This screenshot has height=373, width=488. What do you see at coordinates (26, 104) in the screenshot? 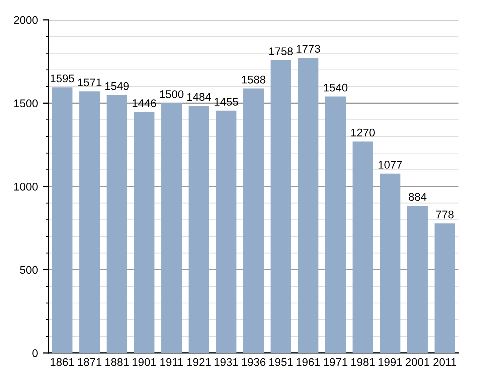
I see `y-tick-label: 1500` at bounding box center [26, 104].